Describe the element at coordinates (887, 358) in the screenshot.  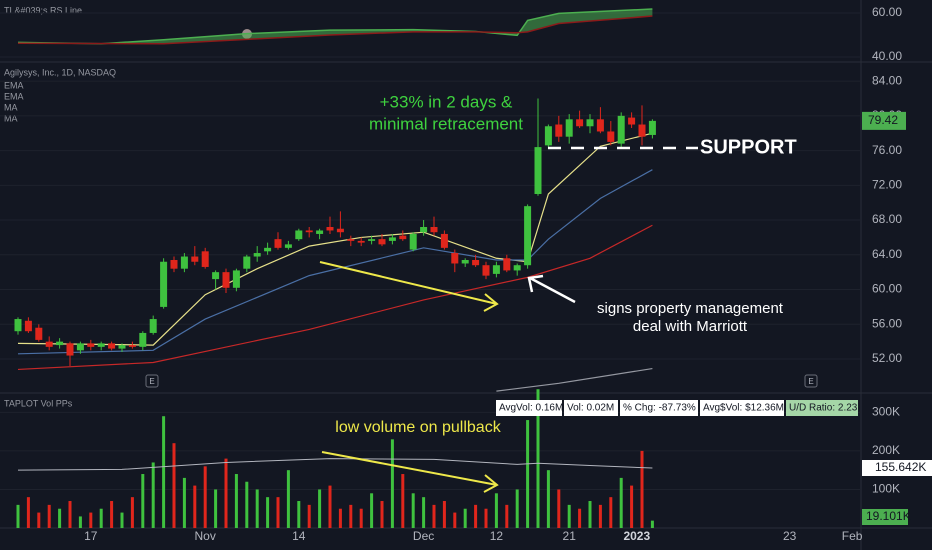
I see `y-tick-label: 52.00` at that location.